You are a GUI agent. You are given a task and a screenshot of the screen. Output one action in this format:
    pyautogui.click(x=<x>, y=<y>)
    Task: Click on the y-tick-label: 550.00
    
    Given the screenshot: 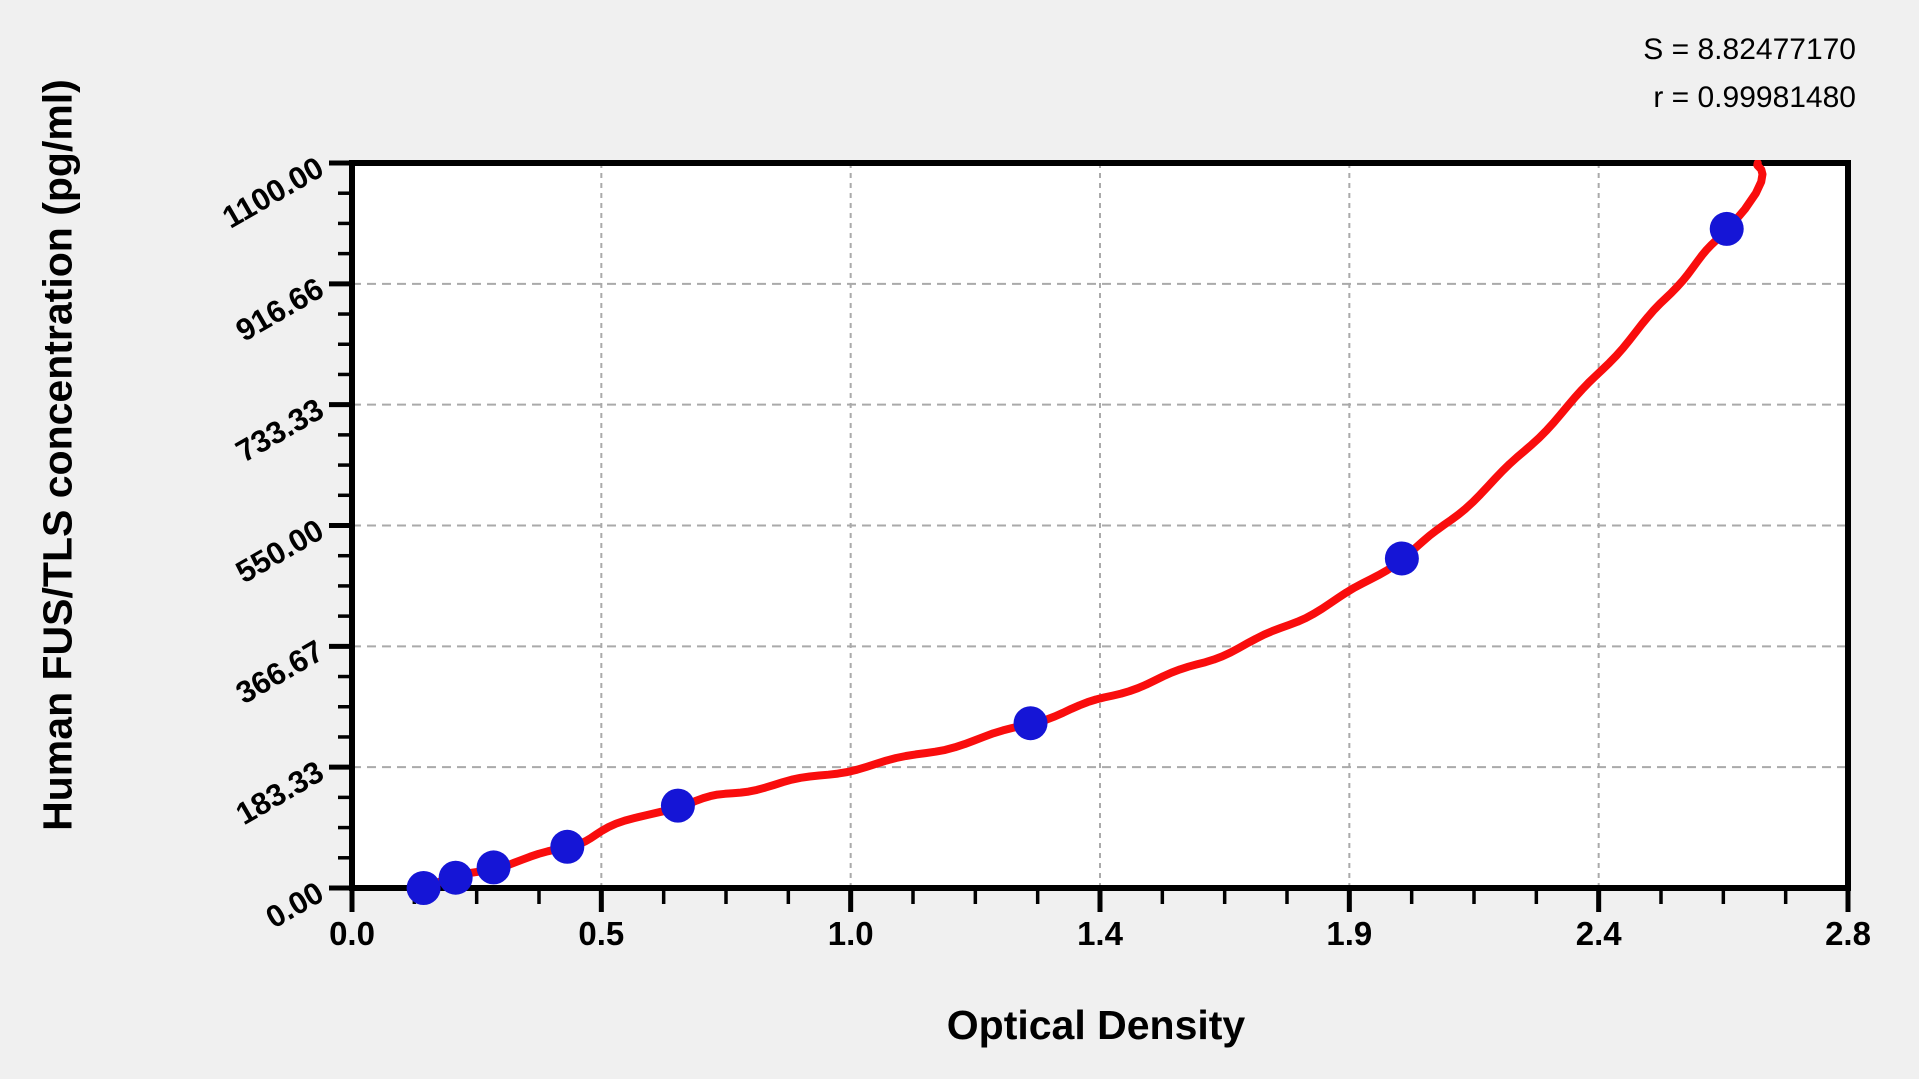 What is the action you would take?
    pyautogui.click(x=280, y=551)
    